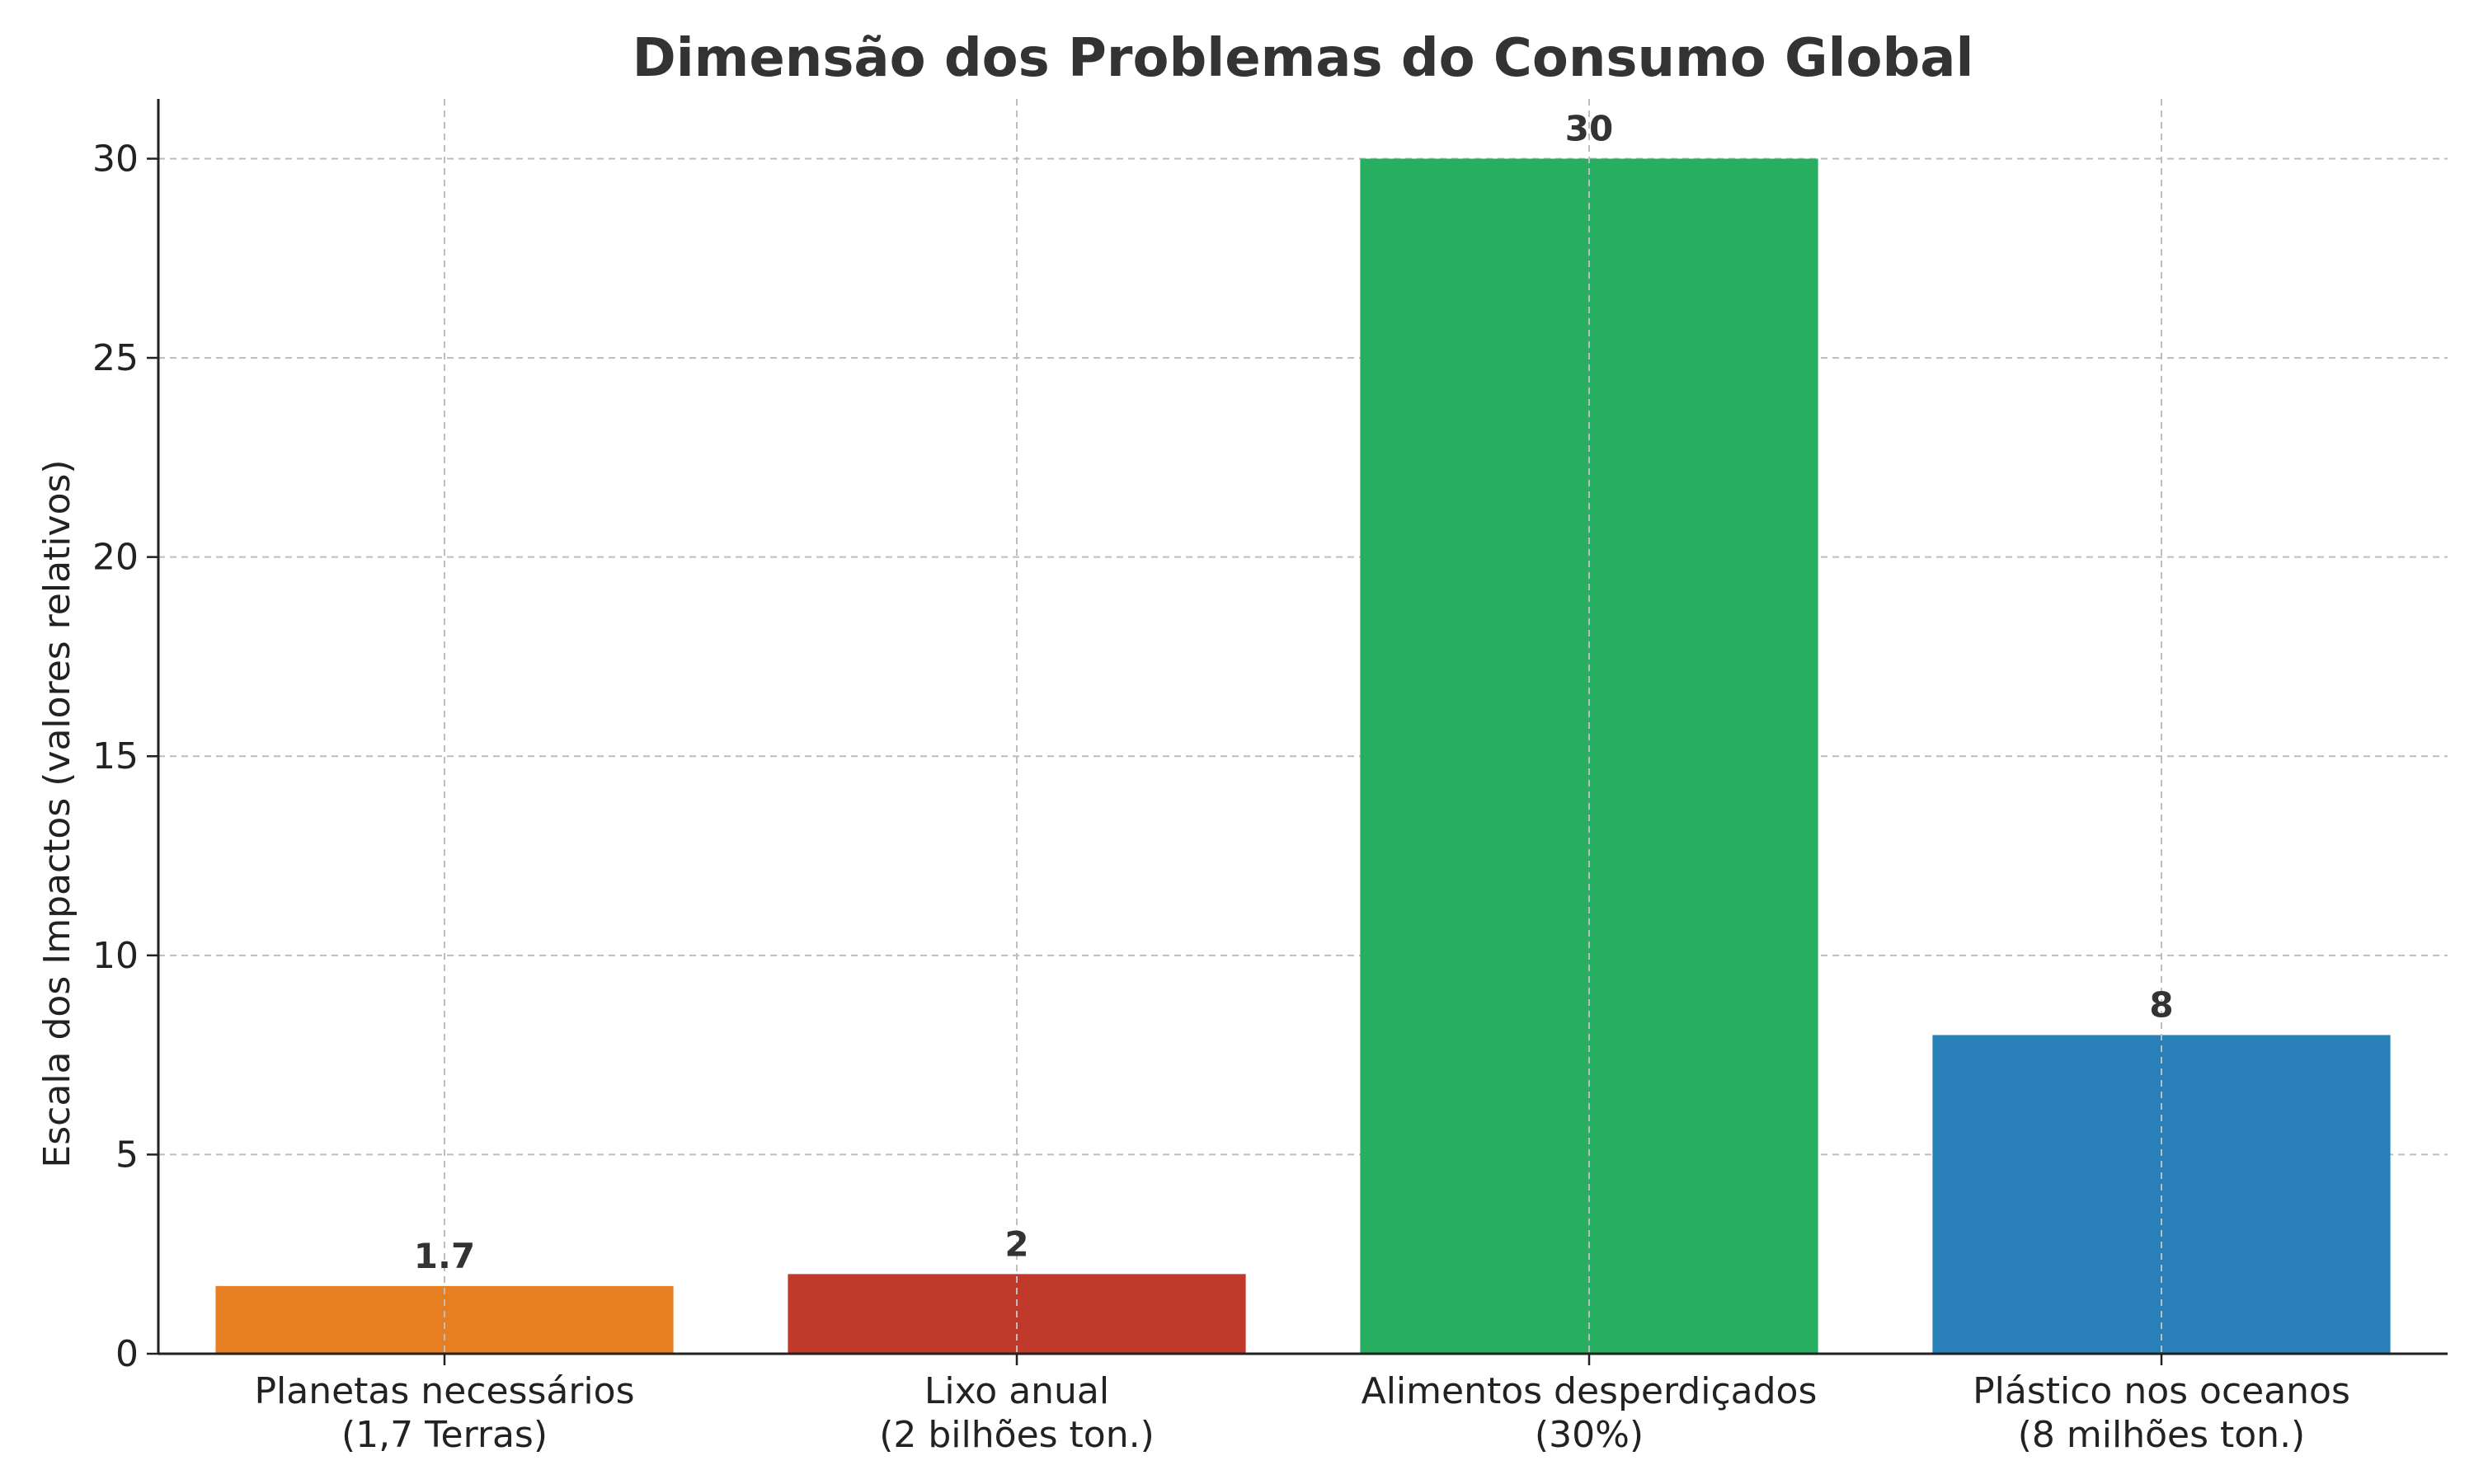 This screenshot has width=2474, height=1484. Describe the element at coordinates (1017, 1413) in the screenshot. I see `x-tick-label: Lixo anual (2 bilhões ton.)` at that location.